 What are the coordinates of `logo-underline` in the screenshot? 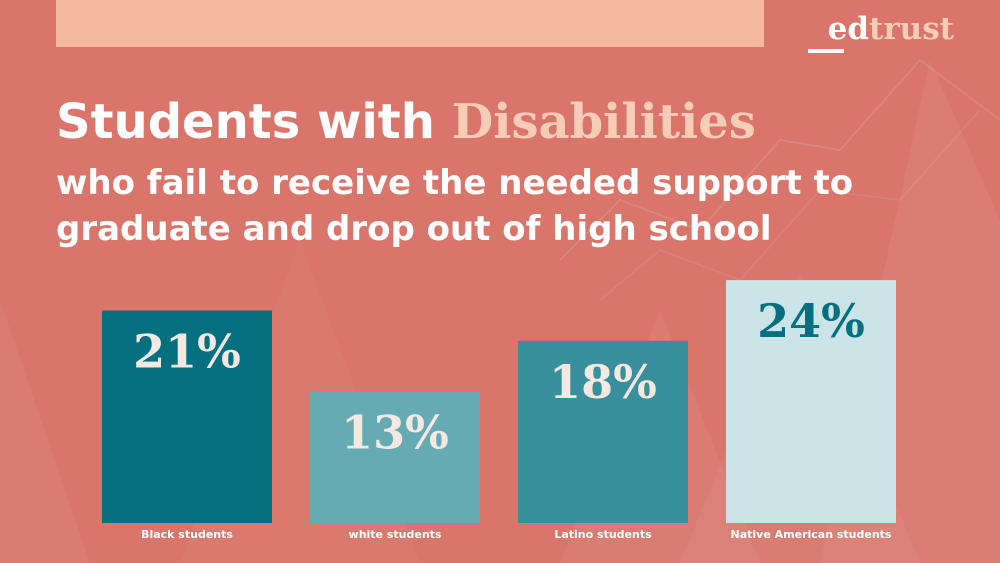 It's located at (826, 51).